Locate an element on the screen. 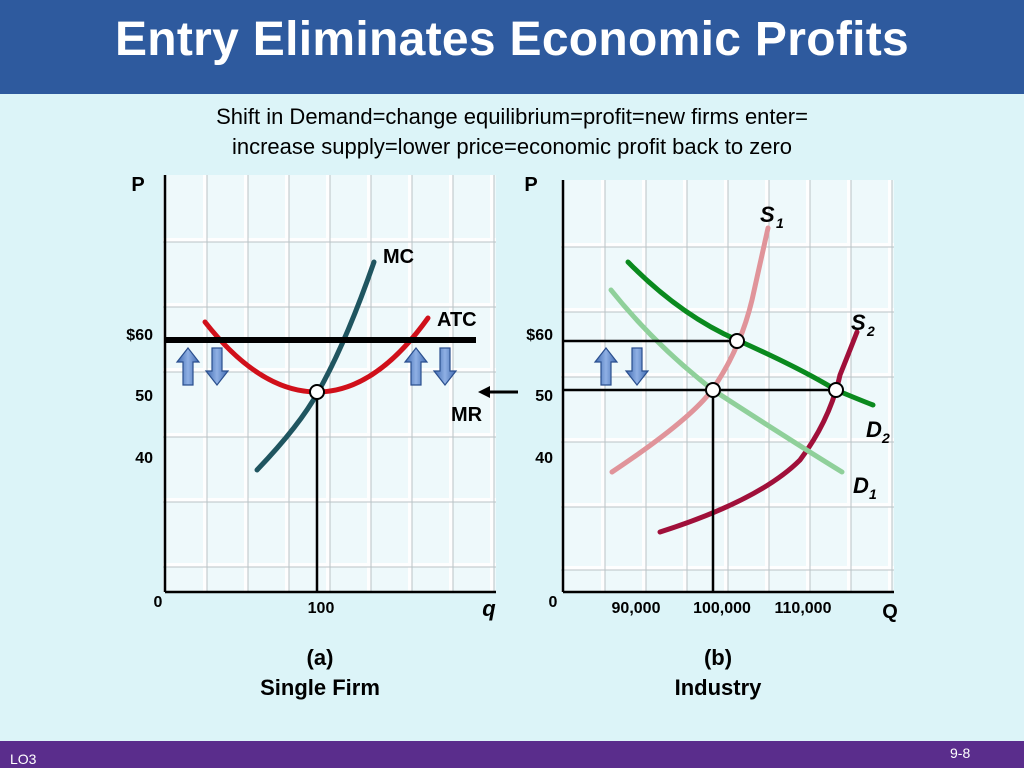 Image resolution: width=1024 pixels, height=768 pixels. atc-label: ATC is located at coordinates (457, 320).